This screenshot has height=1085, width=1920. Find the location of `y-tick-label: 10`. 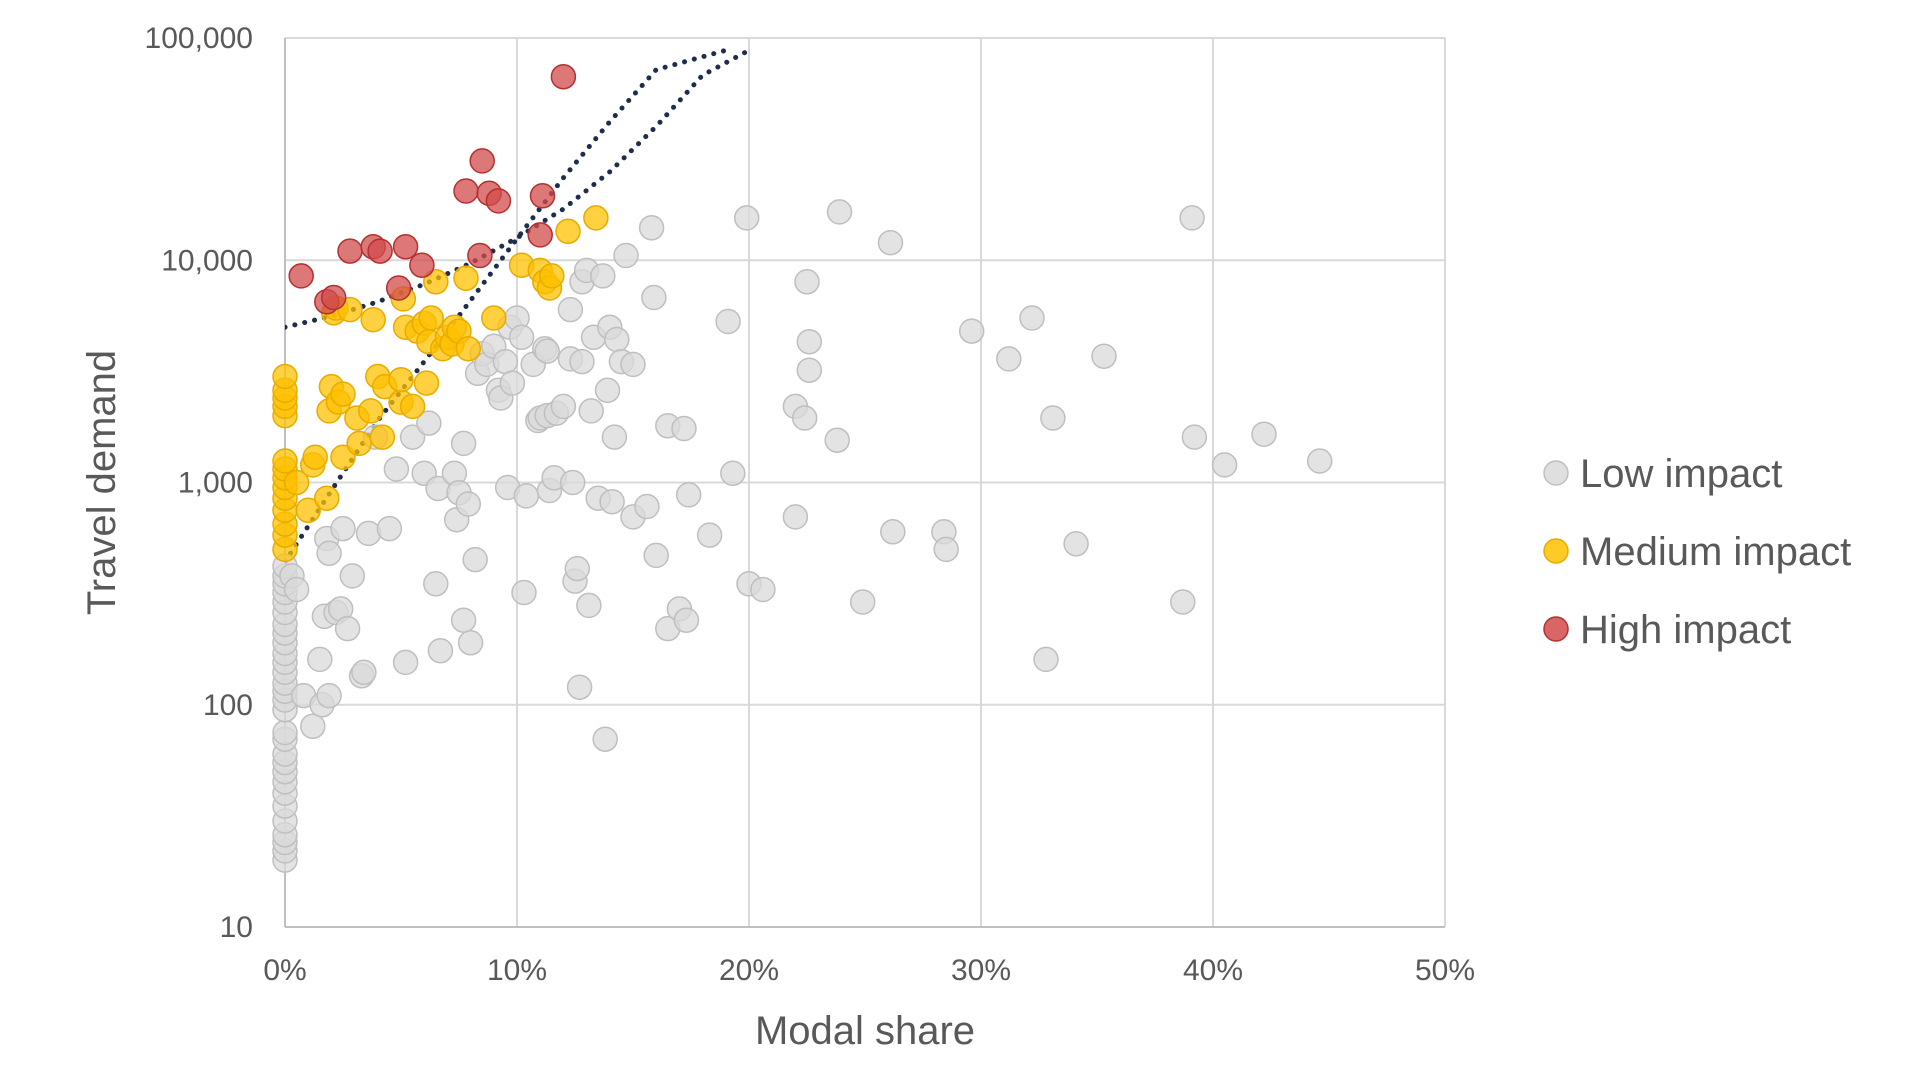

y-tick-label: 10 is located at coordinates (236, 927).